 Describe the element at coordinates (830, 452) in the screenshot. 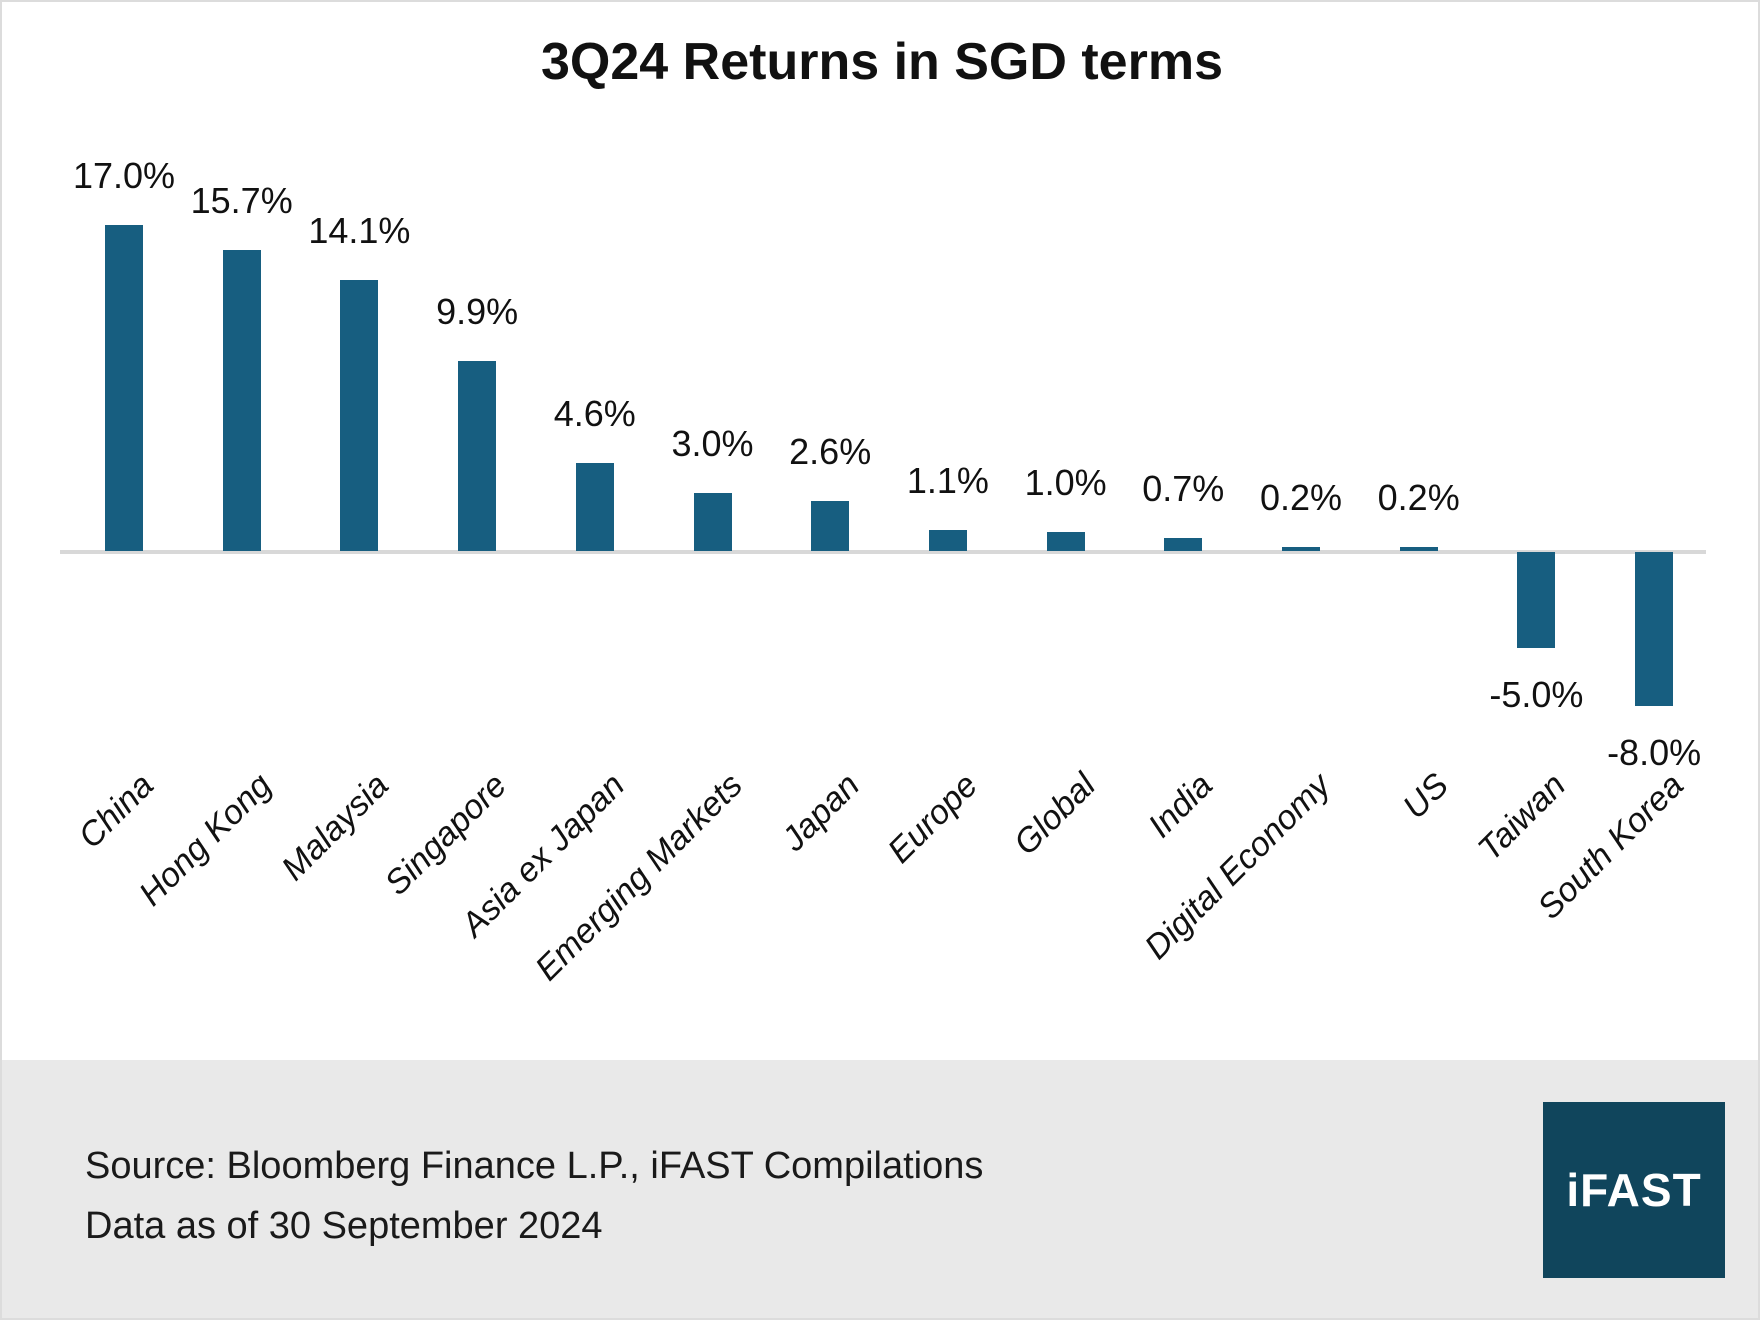

I see `value-label-japan: 2.6%` at that location.